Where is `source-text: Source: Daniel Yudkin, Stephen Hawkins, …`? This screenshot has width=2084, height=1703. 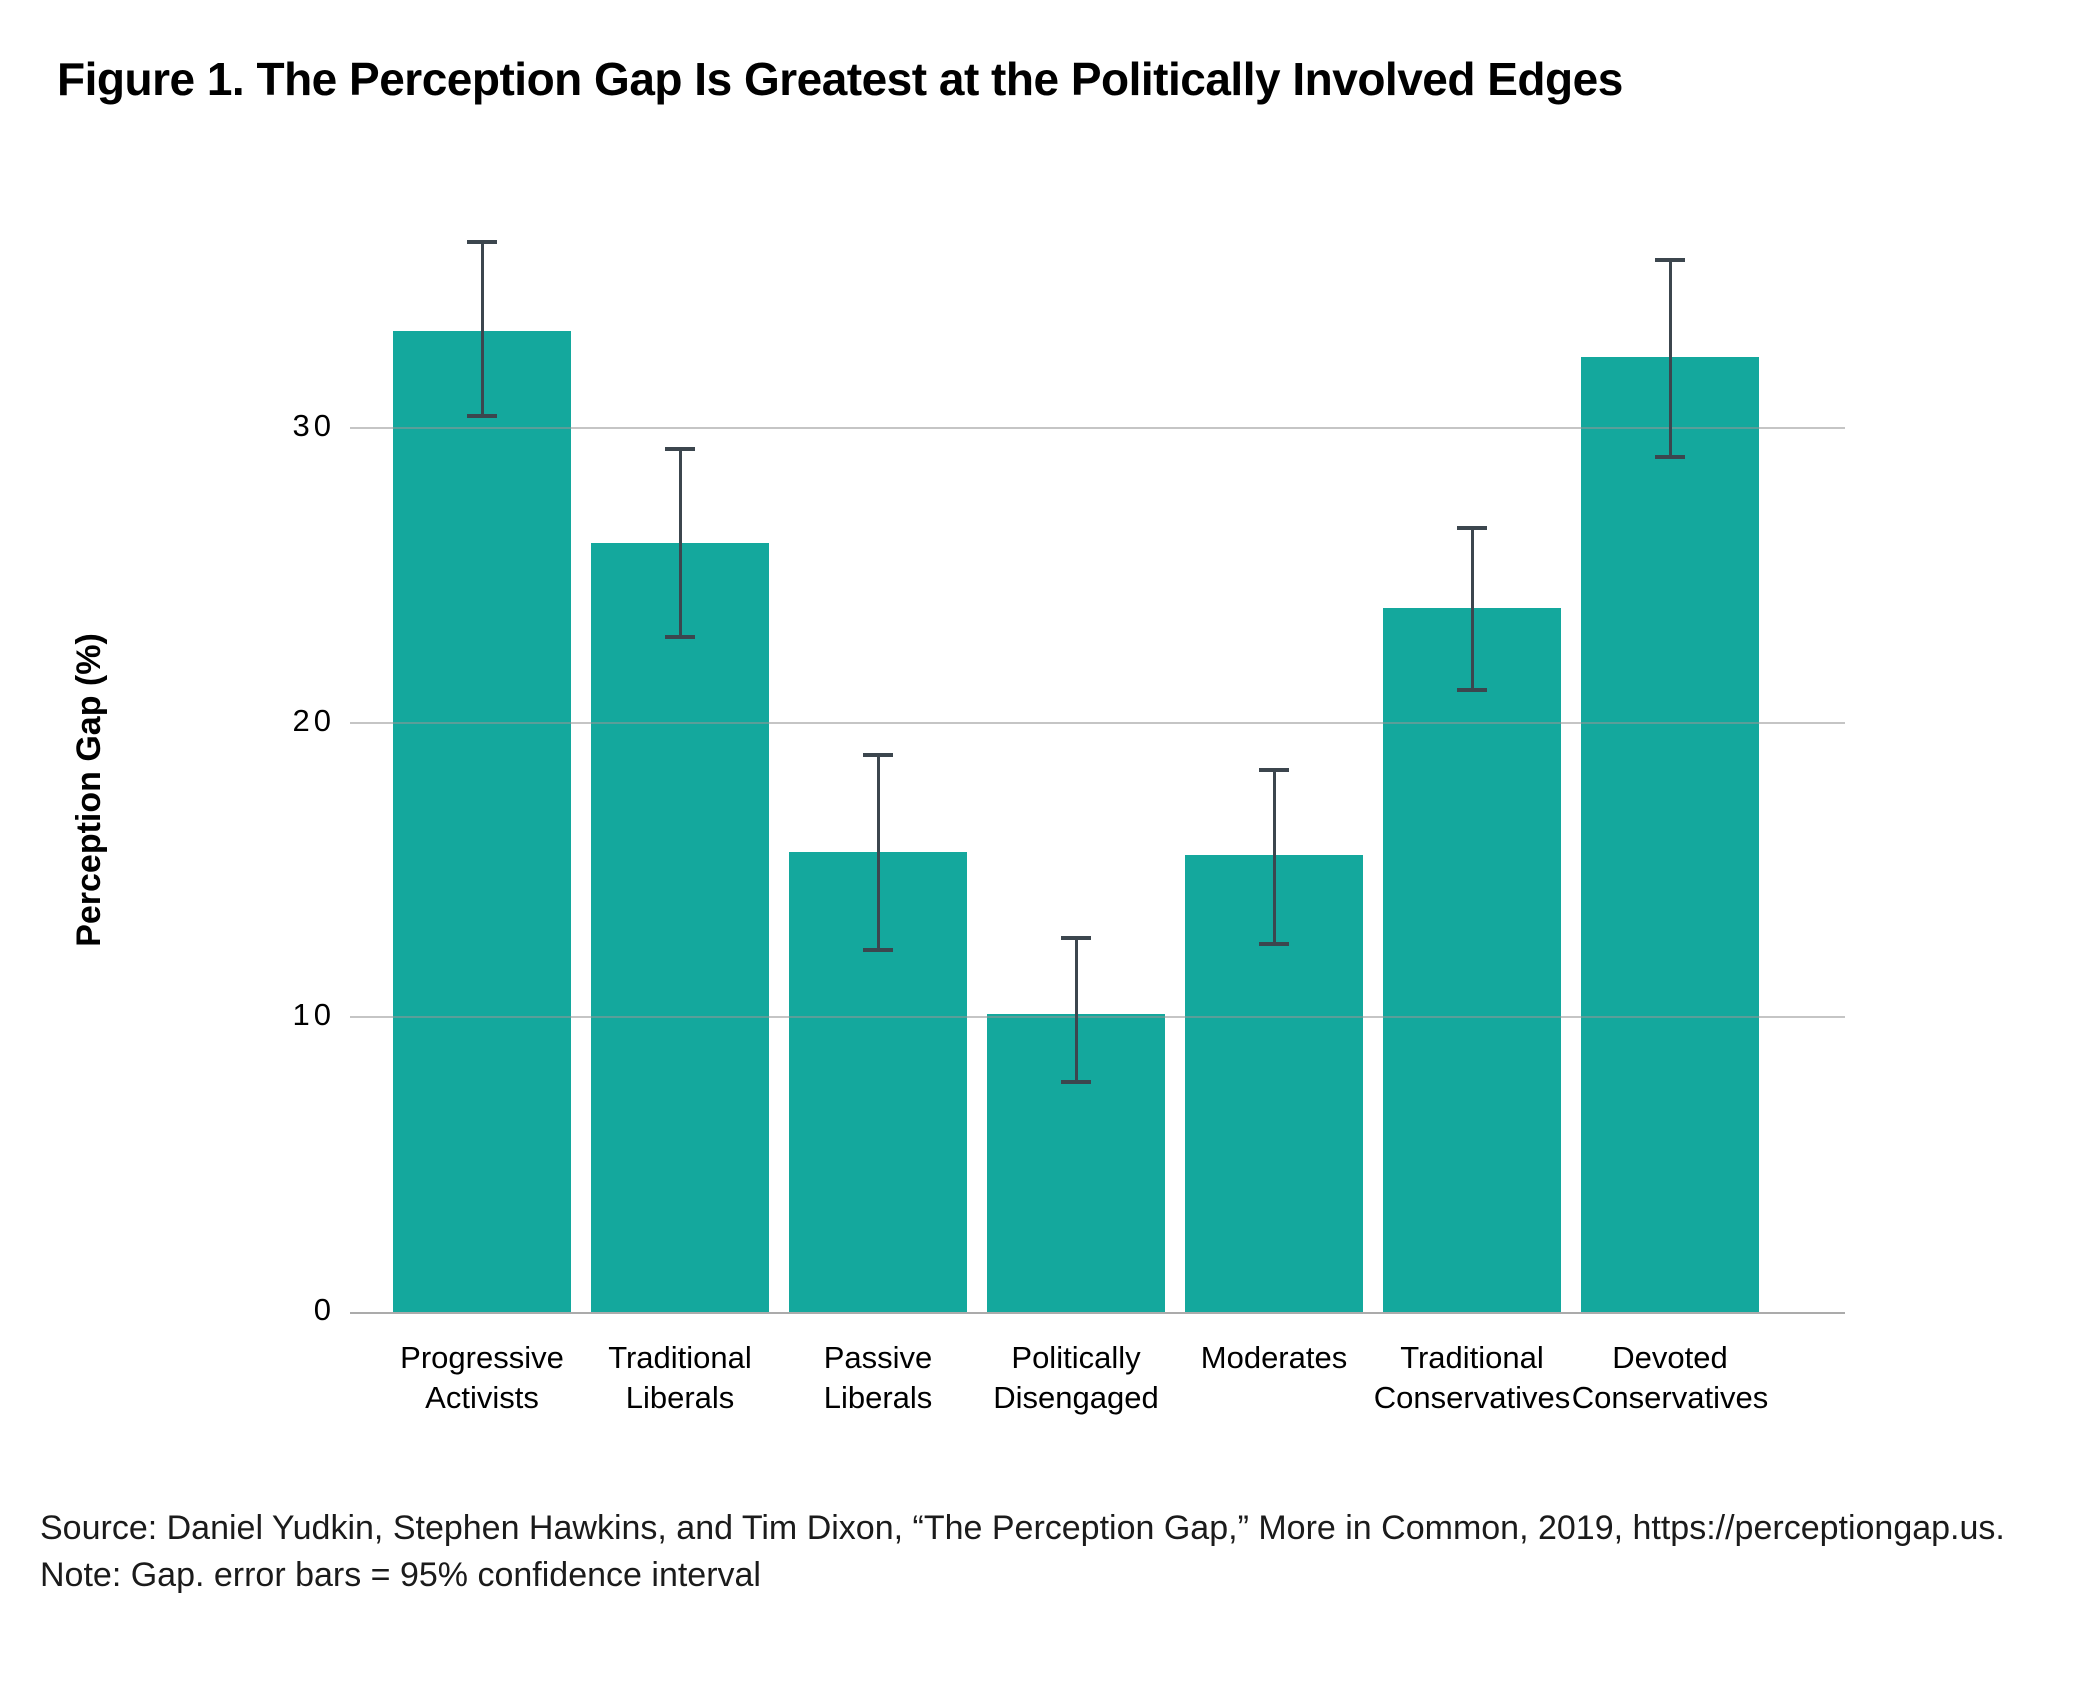
source-text: Source: Daniel Yudkin, Stephen Hawkins, … is located at coordinates (1022, 1528).